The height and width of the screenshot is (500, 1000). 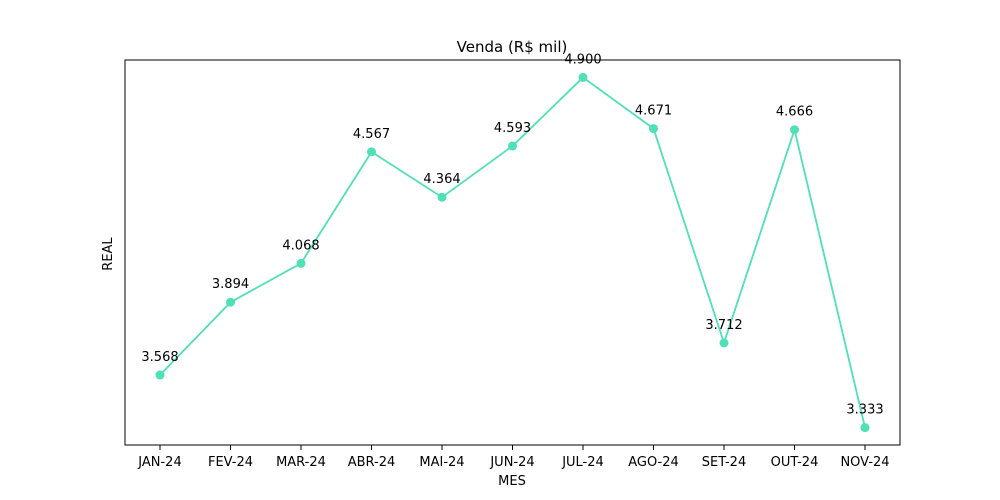 What do you see at coordinates (795, 462) in the screenshot?
I see `x-tick-label: OUT-24` at bounding box center [795, 462].